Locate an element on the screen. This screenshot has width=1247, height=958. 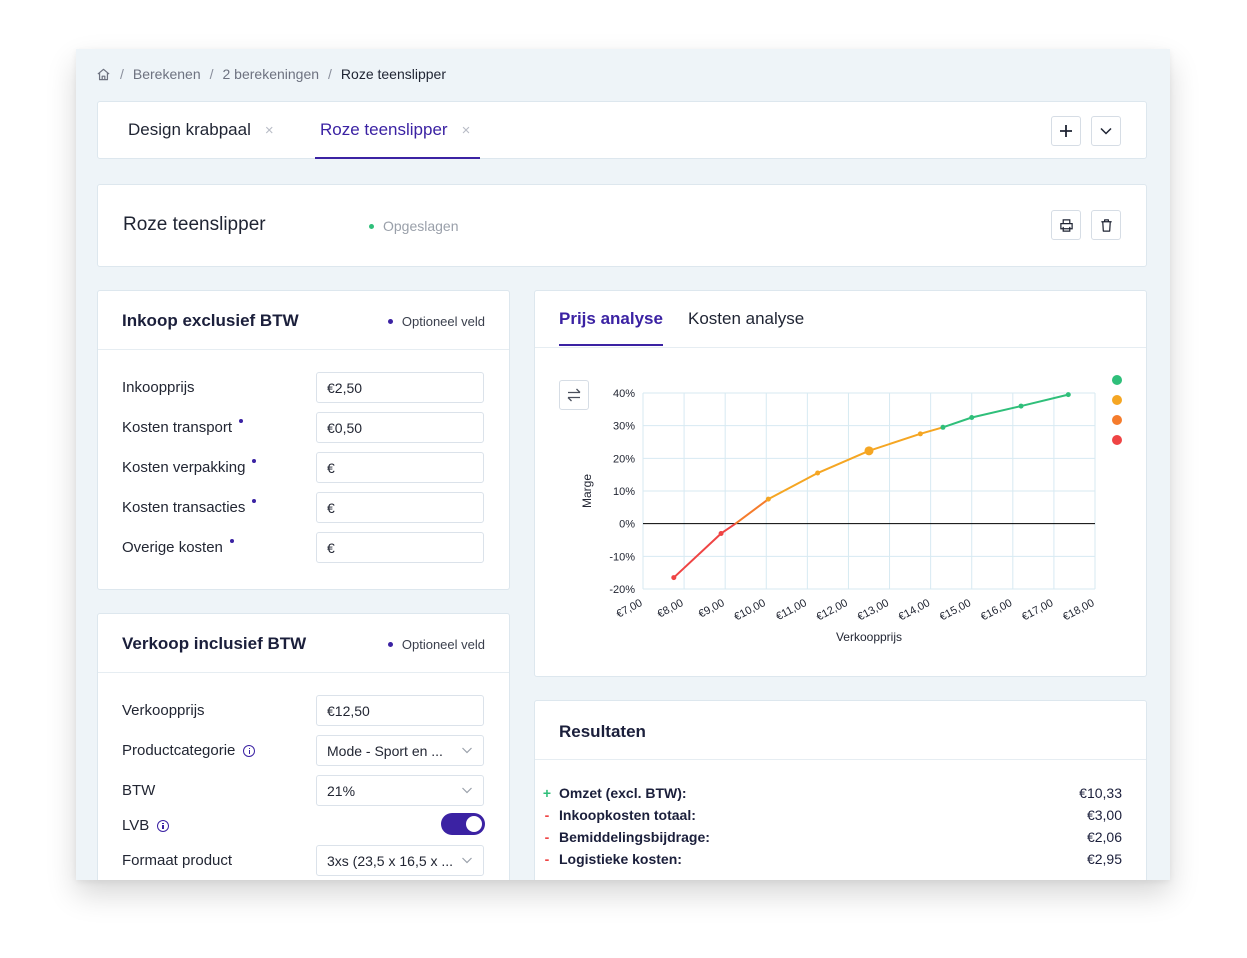
tab-label: Prijs analyse is located at coordinates (611, 318).